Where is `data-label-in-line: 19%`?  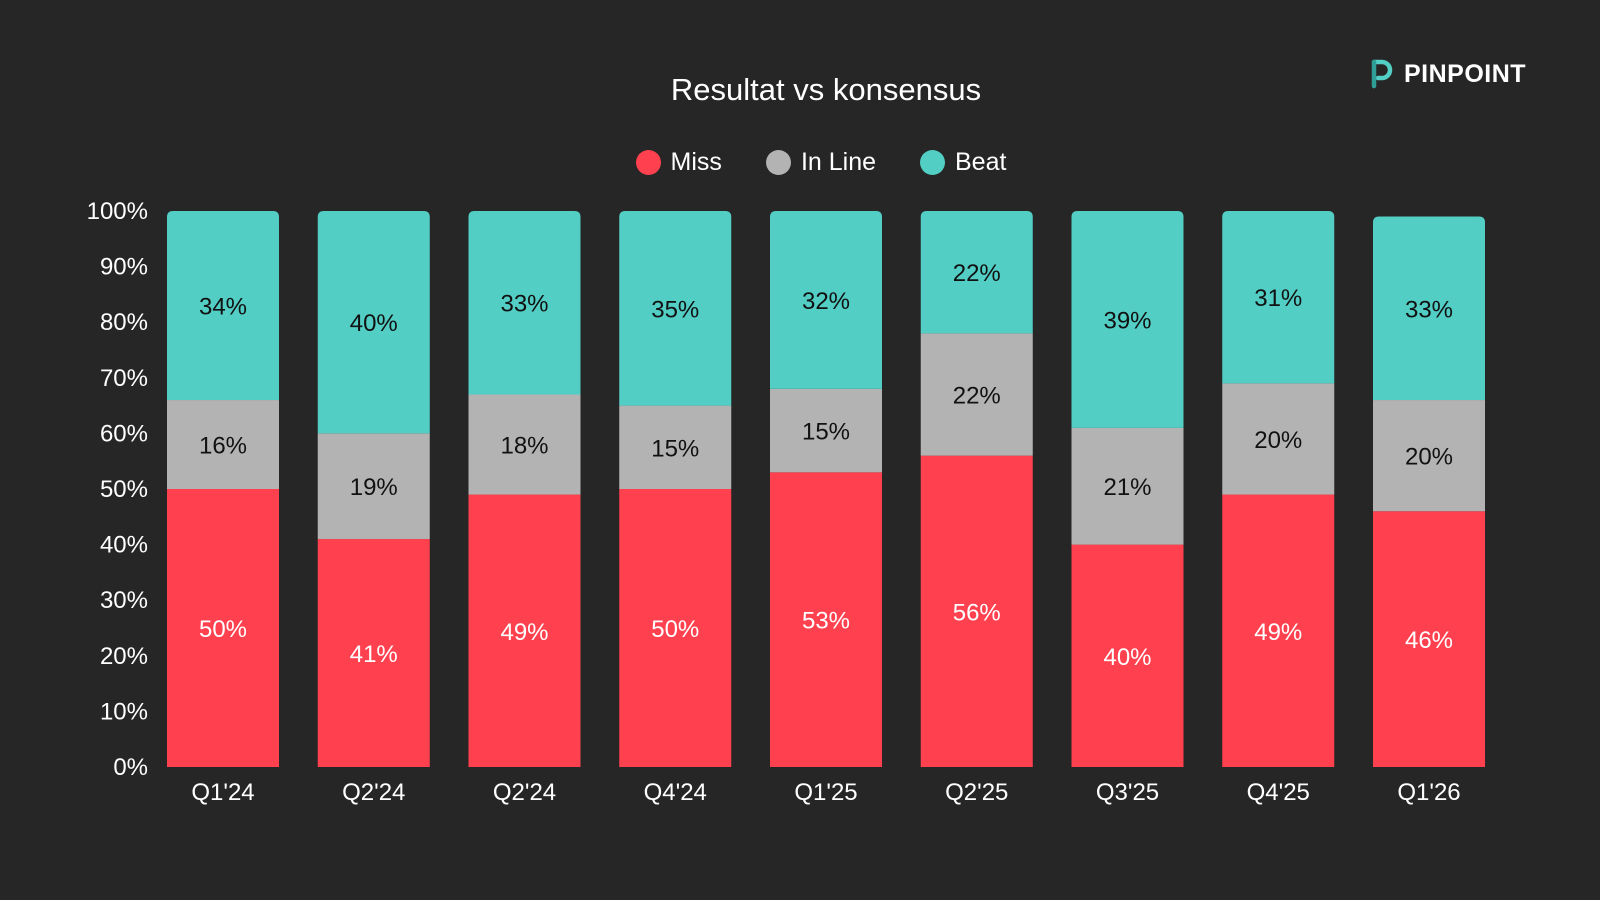 data-label-in-line: 19% is located at coordinates (374, 487).